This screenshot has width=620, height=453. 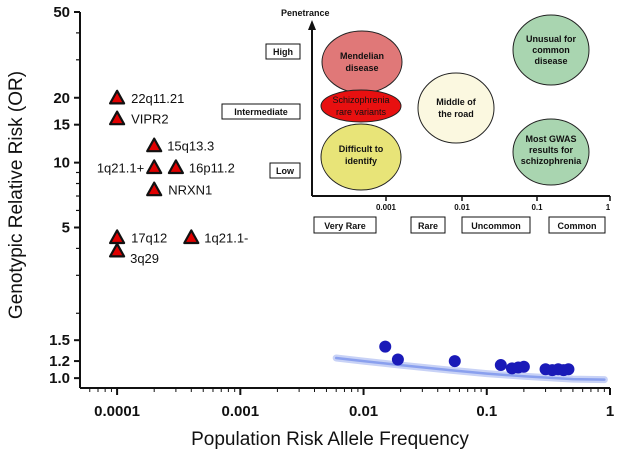 I want to click on region-difficult-to-identify-line-1: Difficult to, so click(x=361, y=149).